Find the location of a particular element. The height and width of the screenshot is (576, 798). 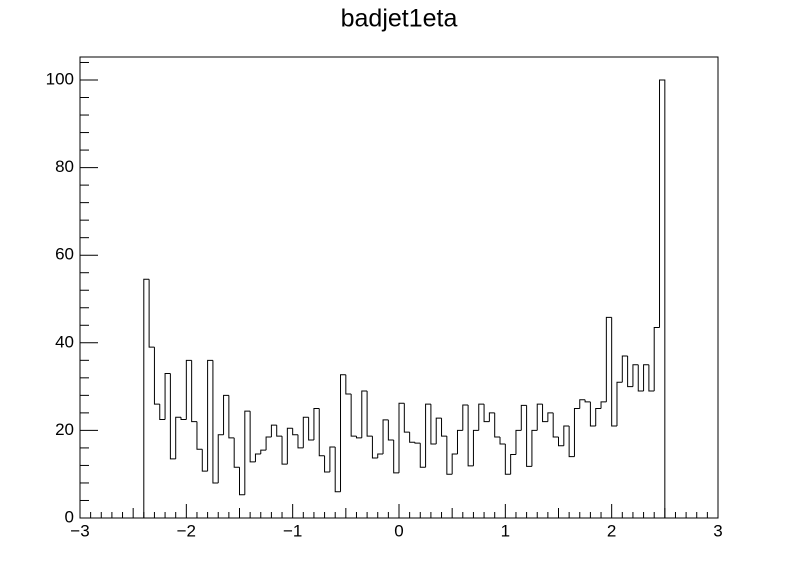

x-tick-label: 0 is located at coordinates (398, 530).